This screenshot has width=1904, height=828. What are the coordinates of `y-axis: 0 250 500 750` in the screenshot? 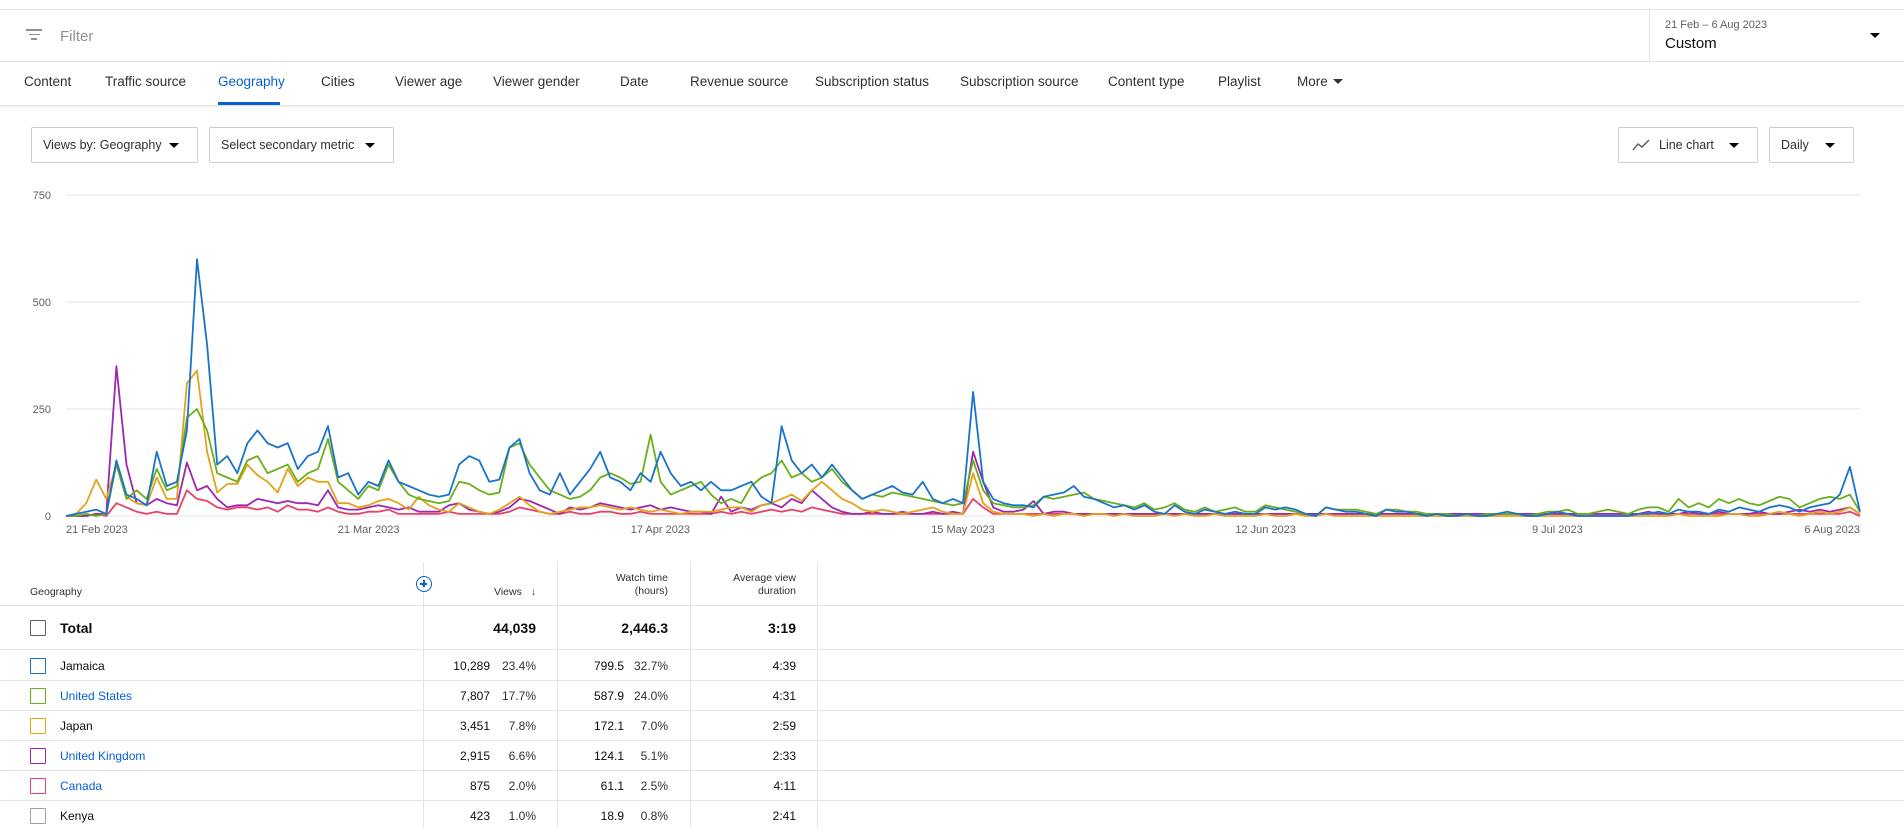 It's located at (42, 356).